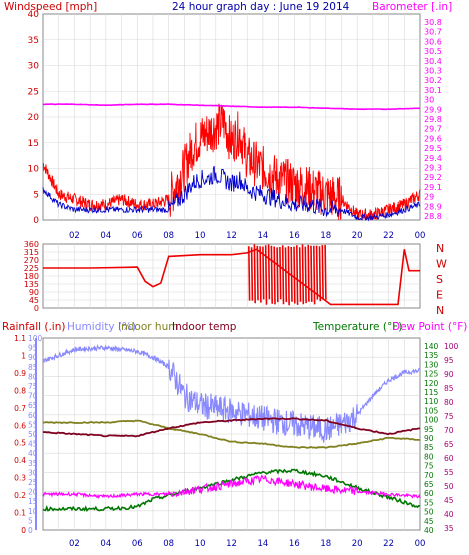 This screenshot has width=469, height=555. What do you see at coordinates (433, 206) in the screenshot?
I see `barometer-tick-label: 28.9` at bounding box center [433, 206].